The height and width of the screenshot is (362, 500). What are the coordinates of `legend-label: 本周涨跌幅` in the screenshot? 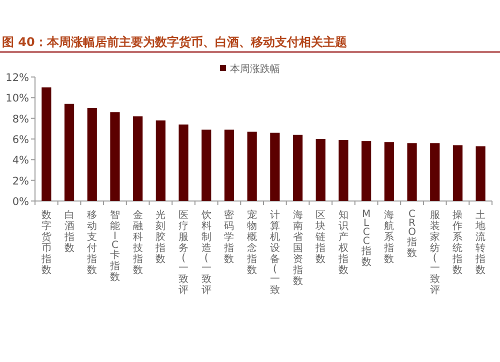 It's located at (255, 69).